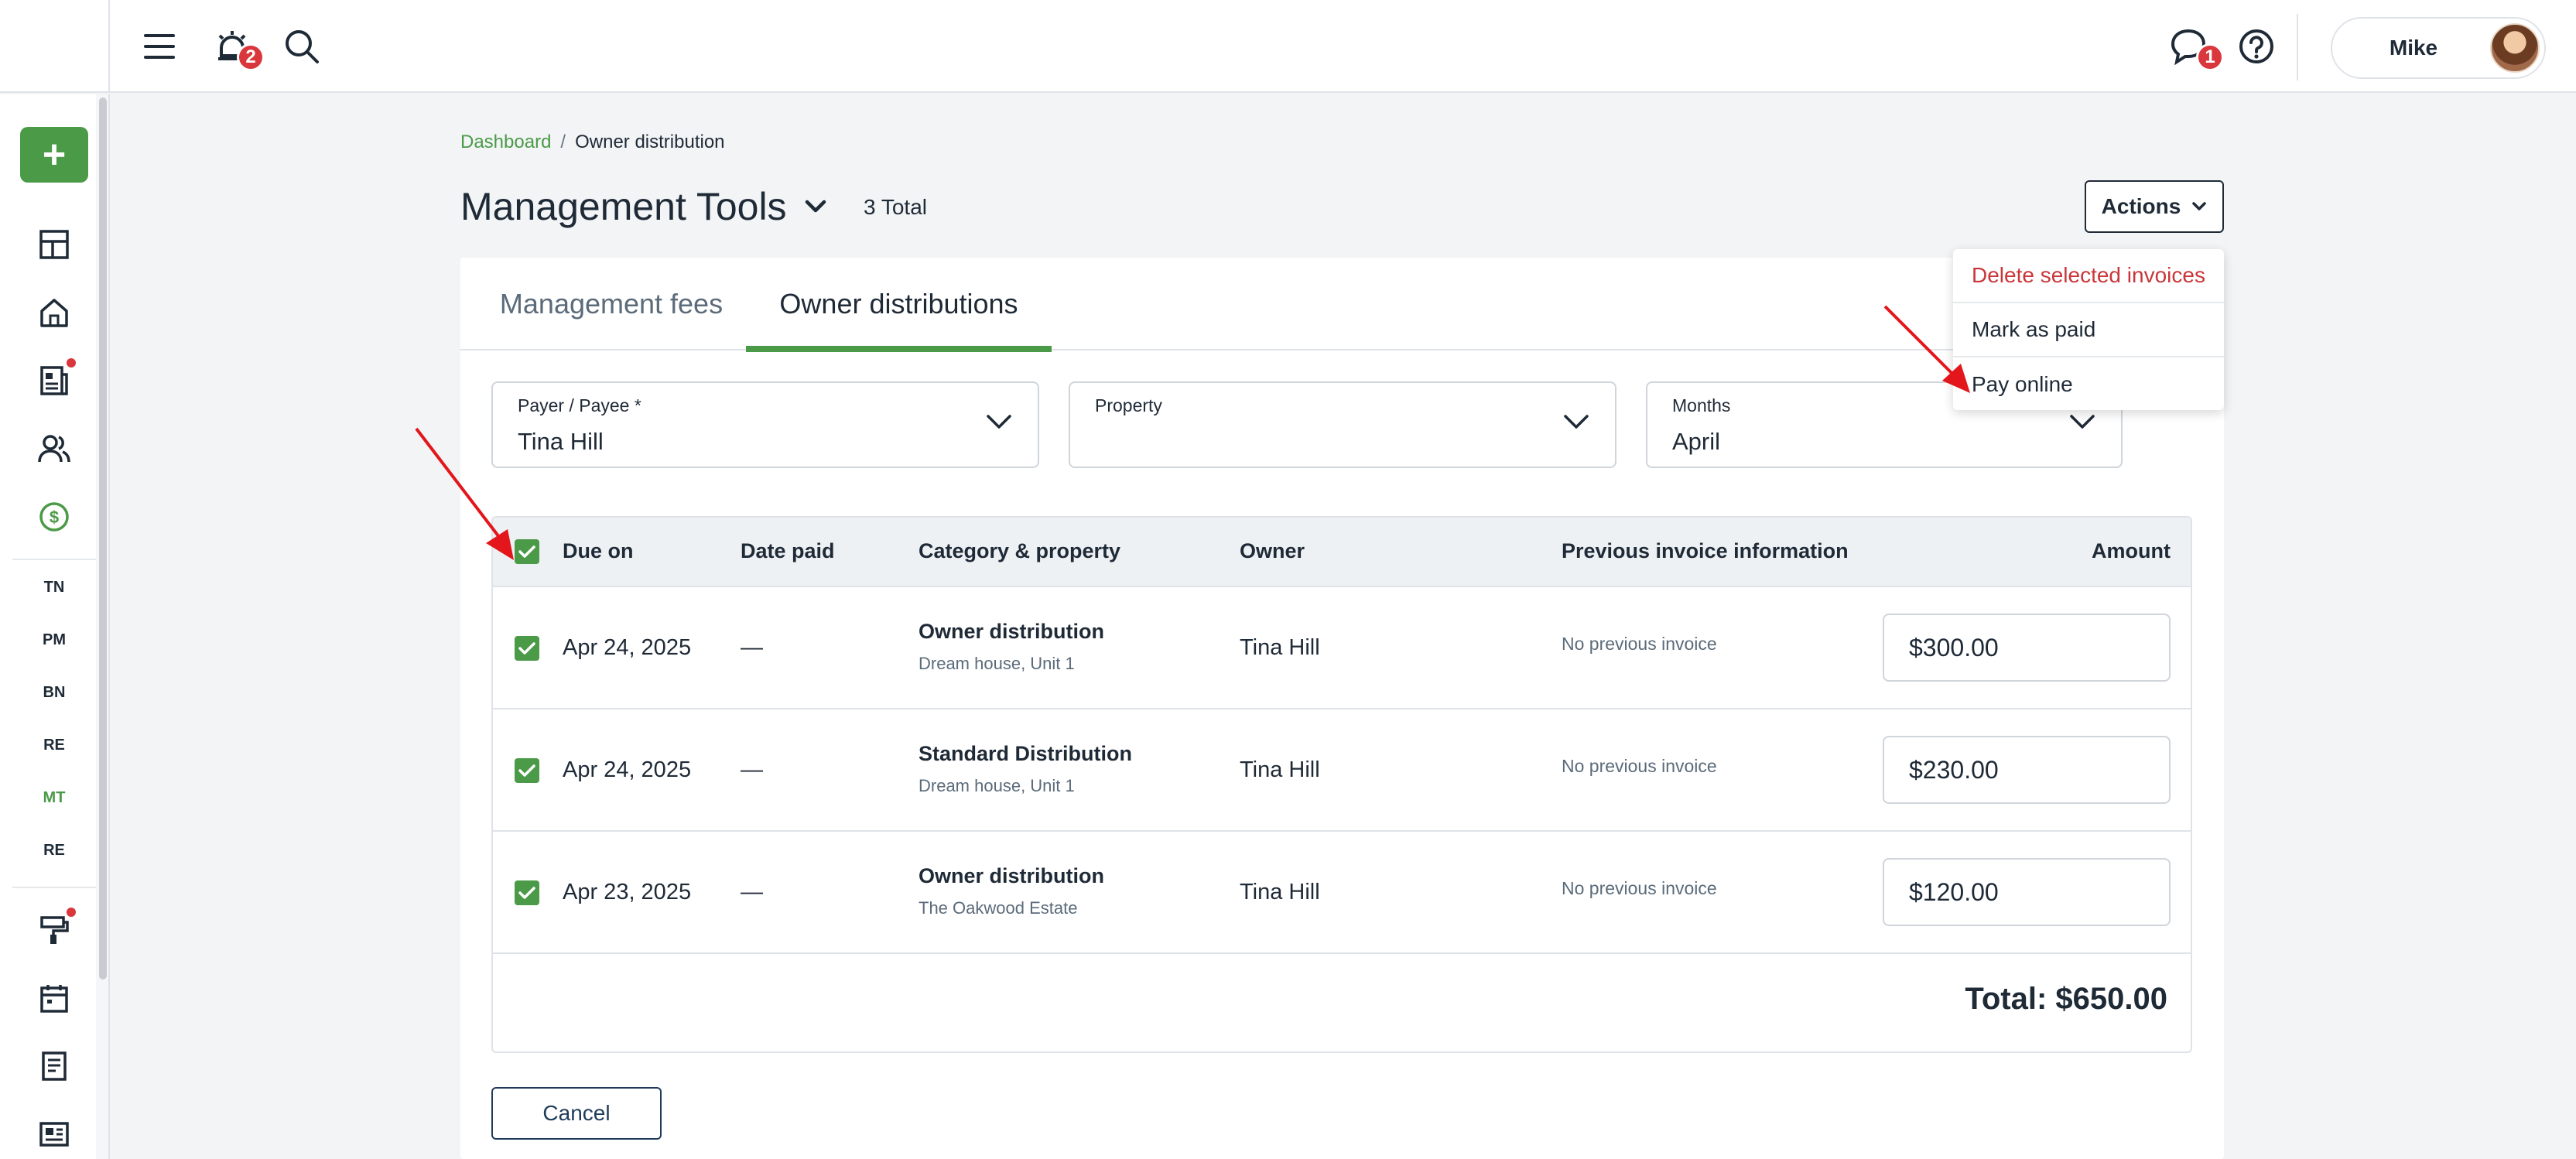  I want to click on property: The Oakwood Estate, so click(999, 908).